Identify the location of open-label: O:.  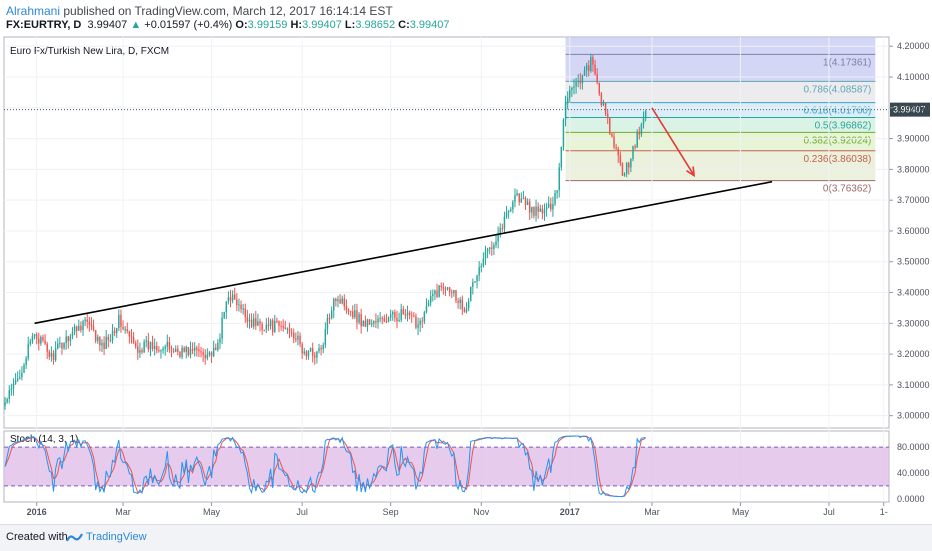
(241, 25).